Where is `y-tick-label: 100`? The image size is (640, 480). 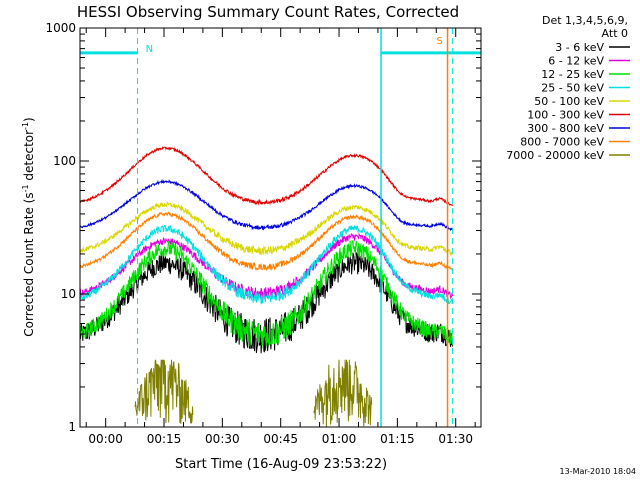 y-tick-label: 100 is located at coordinates (64, 161).